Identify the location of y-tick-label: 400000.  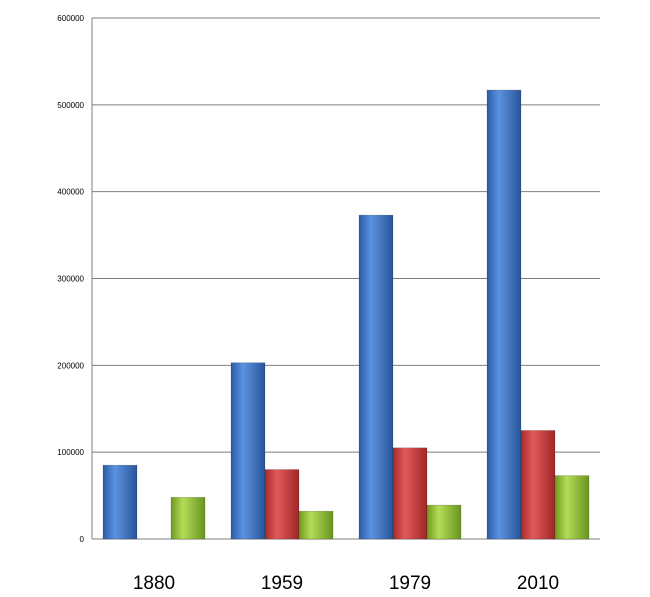
(70, 192).